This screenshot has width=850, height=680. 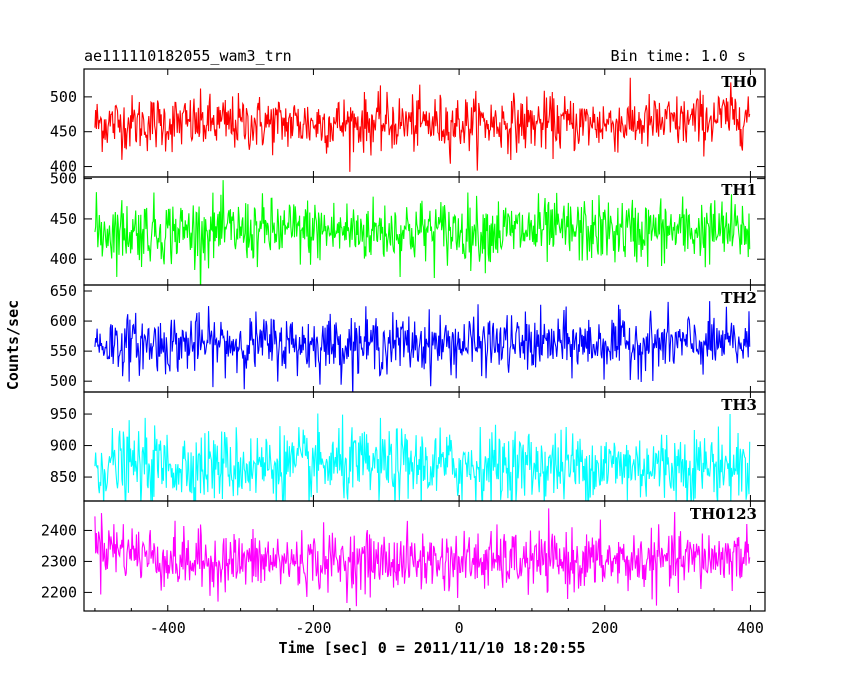 What do you see at coordinates (63, 351) in the screenshot?
I see `y-tick-label: 550` at bounding box center [63, 351].